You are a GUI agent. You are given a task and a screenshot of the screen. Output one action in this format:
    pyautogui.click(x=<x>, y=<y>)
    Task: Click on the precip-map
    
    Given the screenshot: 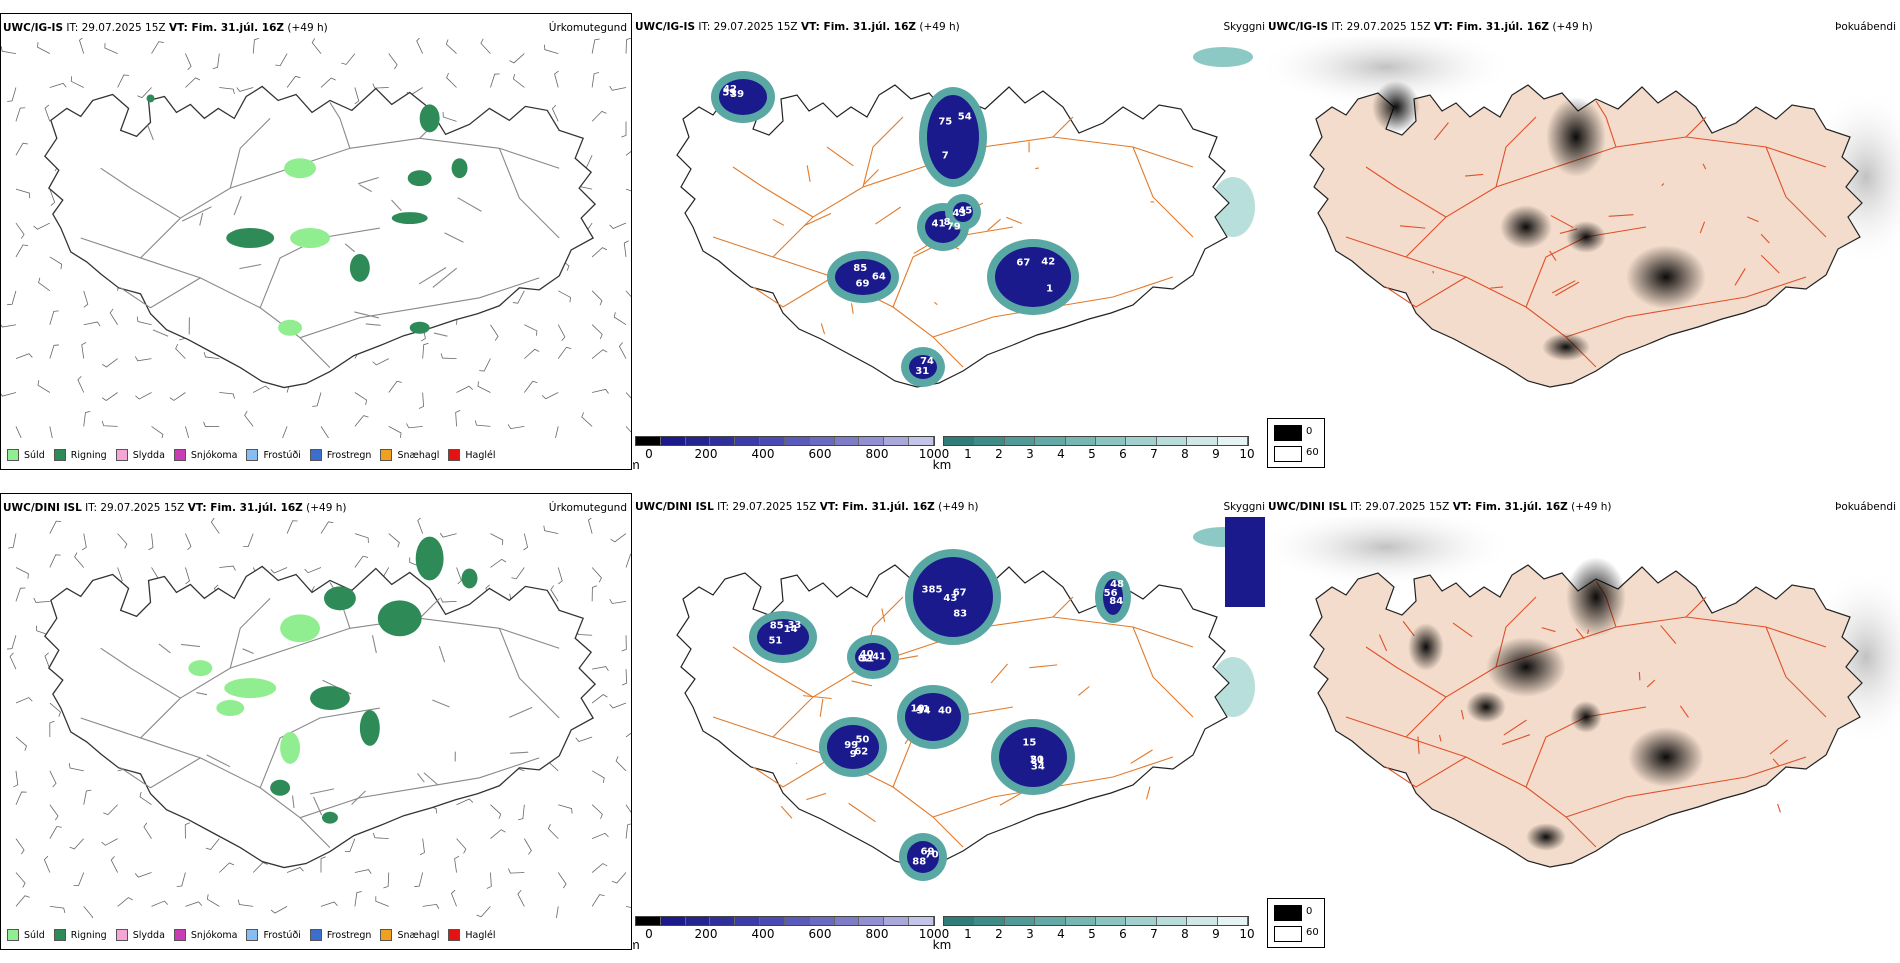 What is the action you would take?
    pyautogui.click(x=318, y=718)
    